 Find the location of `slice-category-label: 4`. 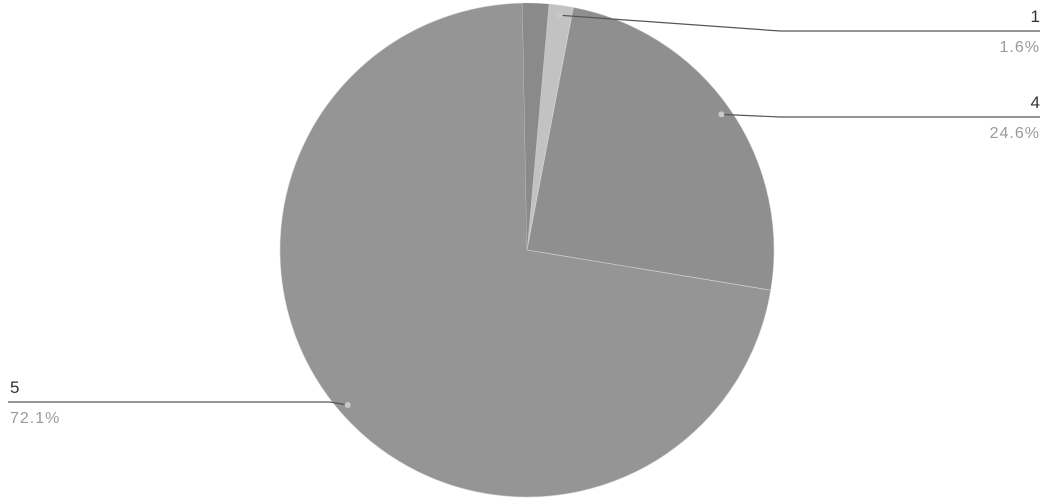

slice-category-label: 4 is located at coordinates (1035, 102).